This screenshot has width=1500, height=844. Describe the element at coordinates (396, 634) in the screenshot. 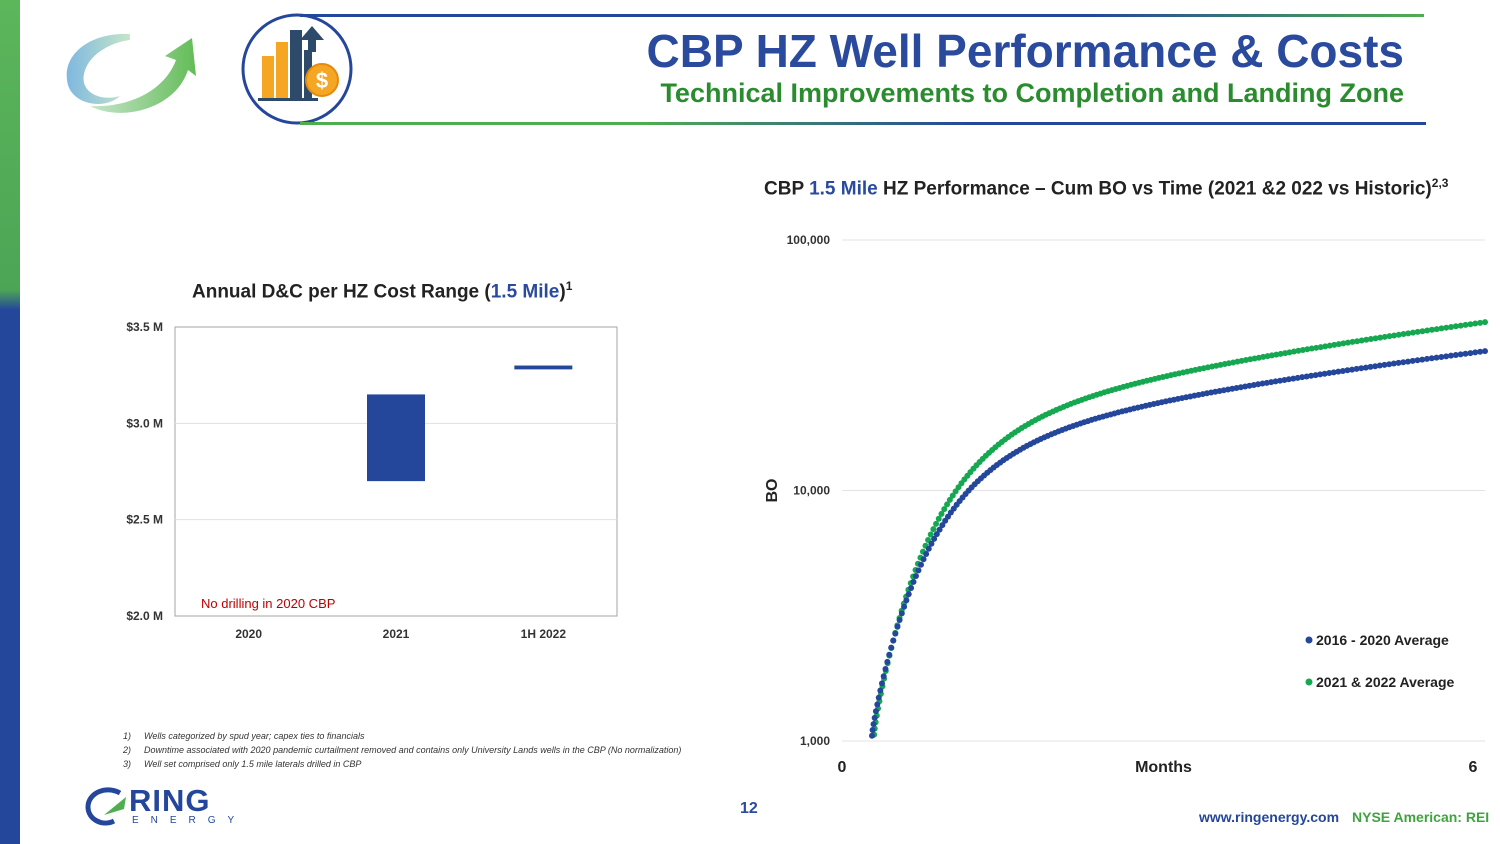

I see `cost-x-tick-label: 2021` at that location.